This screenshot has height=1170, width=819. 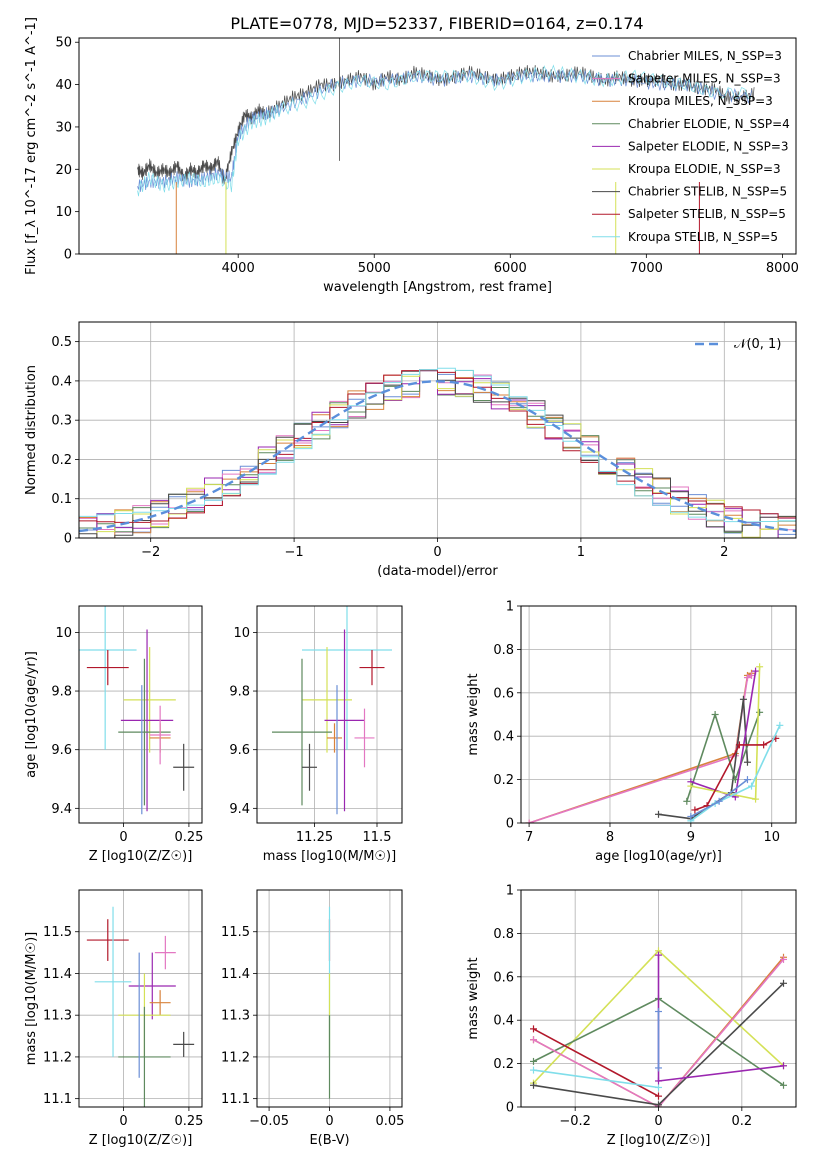 I want to click on y-tick-label: 30, so click(x=63, y=127).